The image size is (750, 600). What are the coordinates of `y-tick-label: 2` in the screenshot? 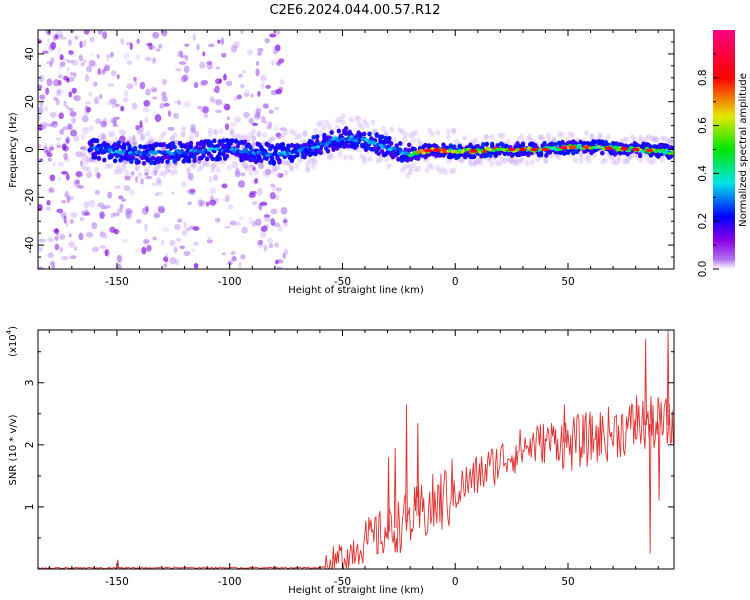 It's located at (30, 445).